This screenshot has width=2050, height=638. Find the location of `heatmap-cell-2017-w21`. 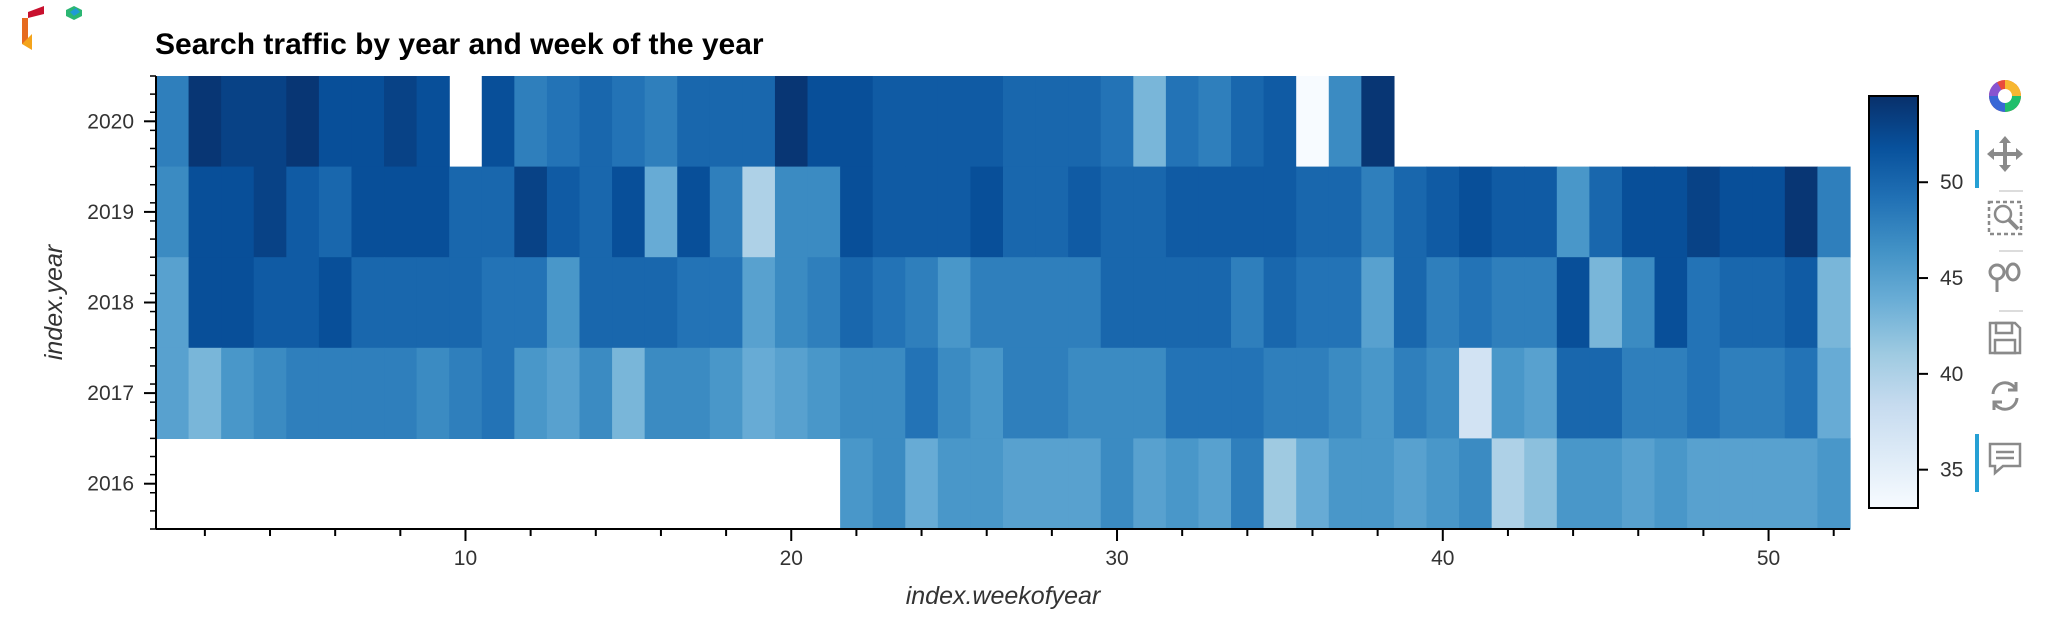

heatmap-cell-2017-w21 is located at coordinates (824, 393).